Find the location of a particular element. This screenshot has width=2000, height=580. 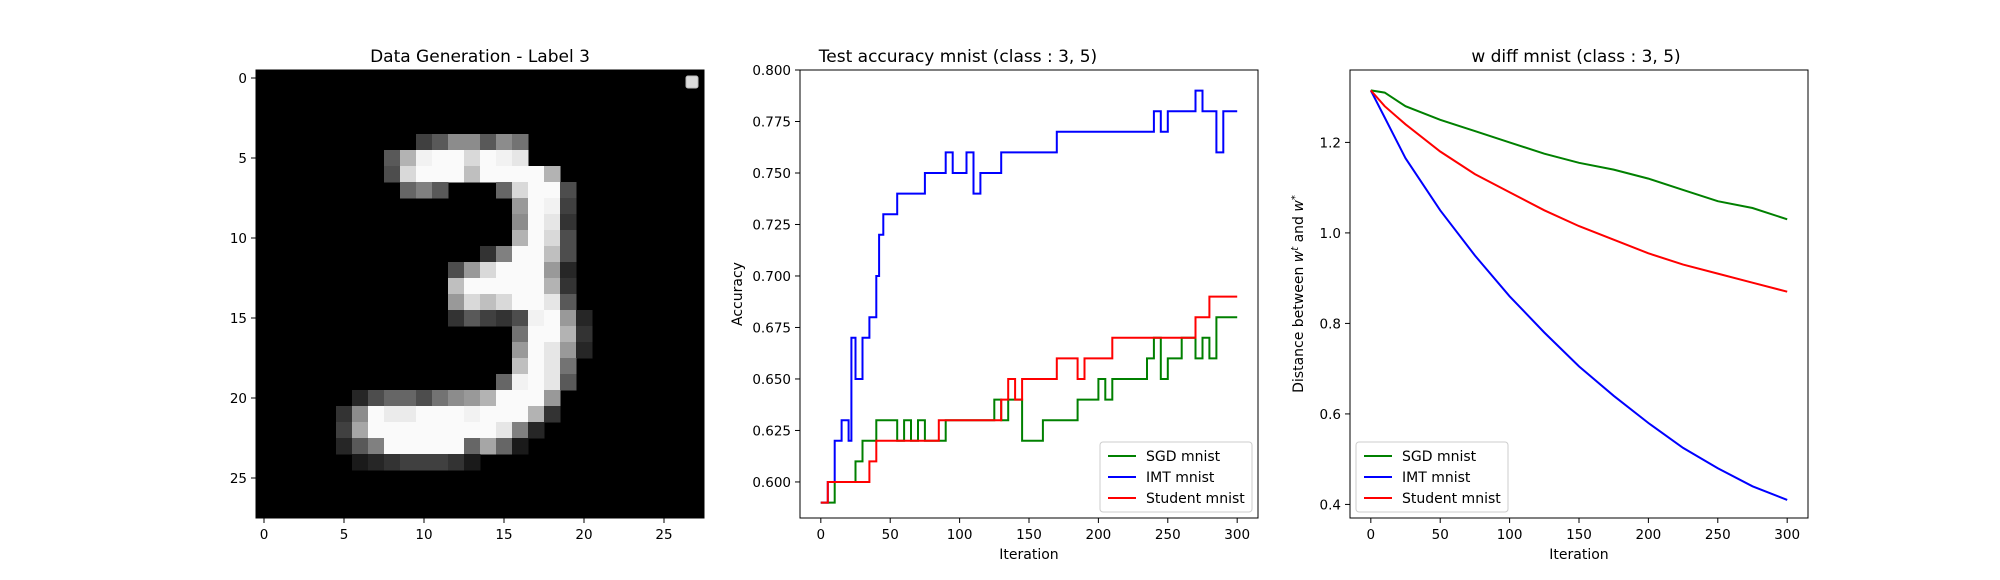

accuracy-x-label: Iteration is located at coordinates (1028, 555).